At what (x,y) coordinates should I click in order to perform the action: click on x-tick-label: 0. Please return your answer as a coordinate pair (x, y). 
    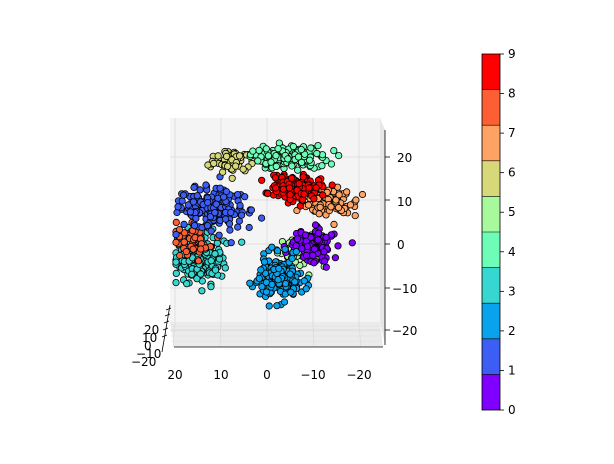
    Looking at the image, I should click on (267, 375).